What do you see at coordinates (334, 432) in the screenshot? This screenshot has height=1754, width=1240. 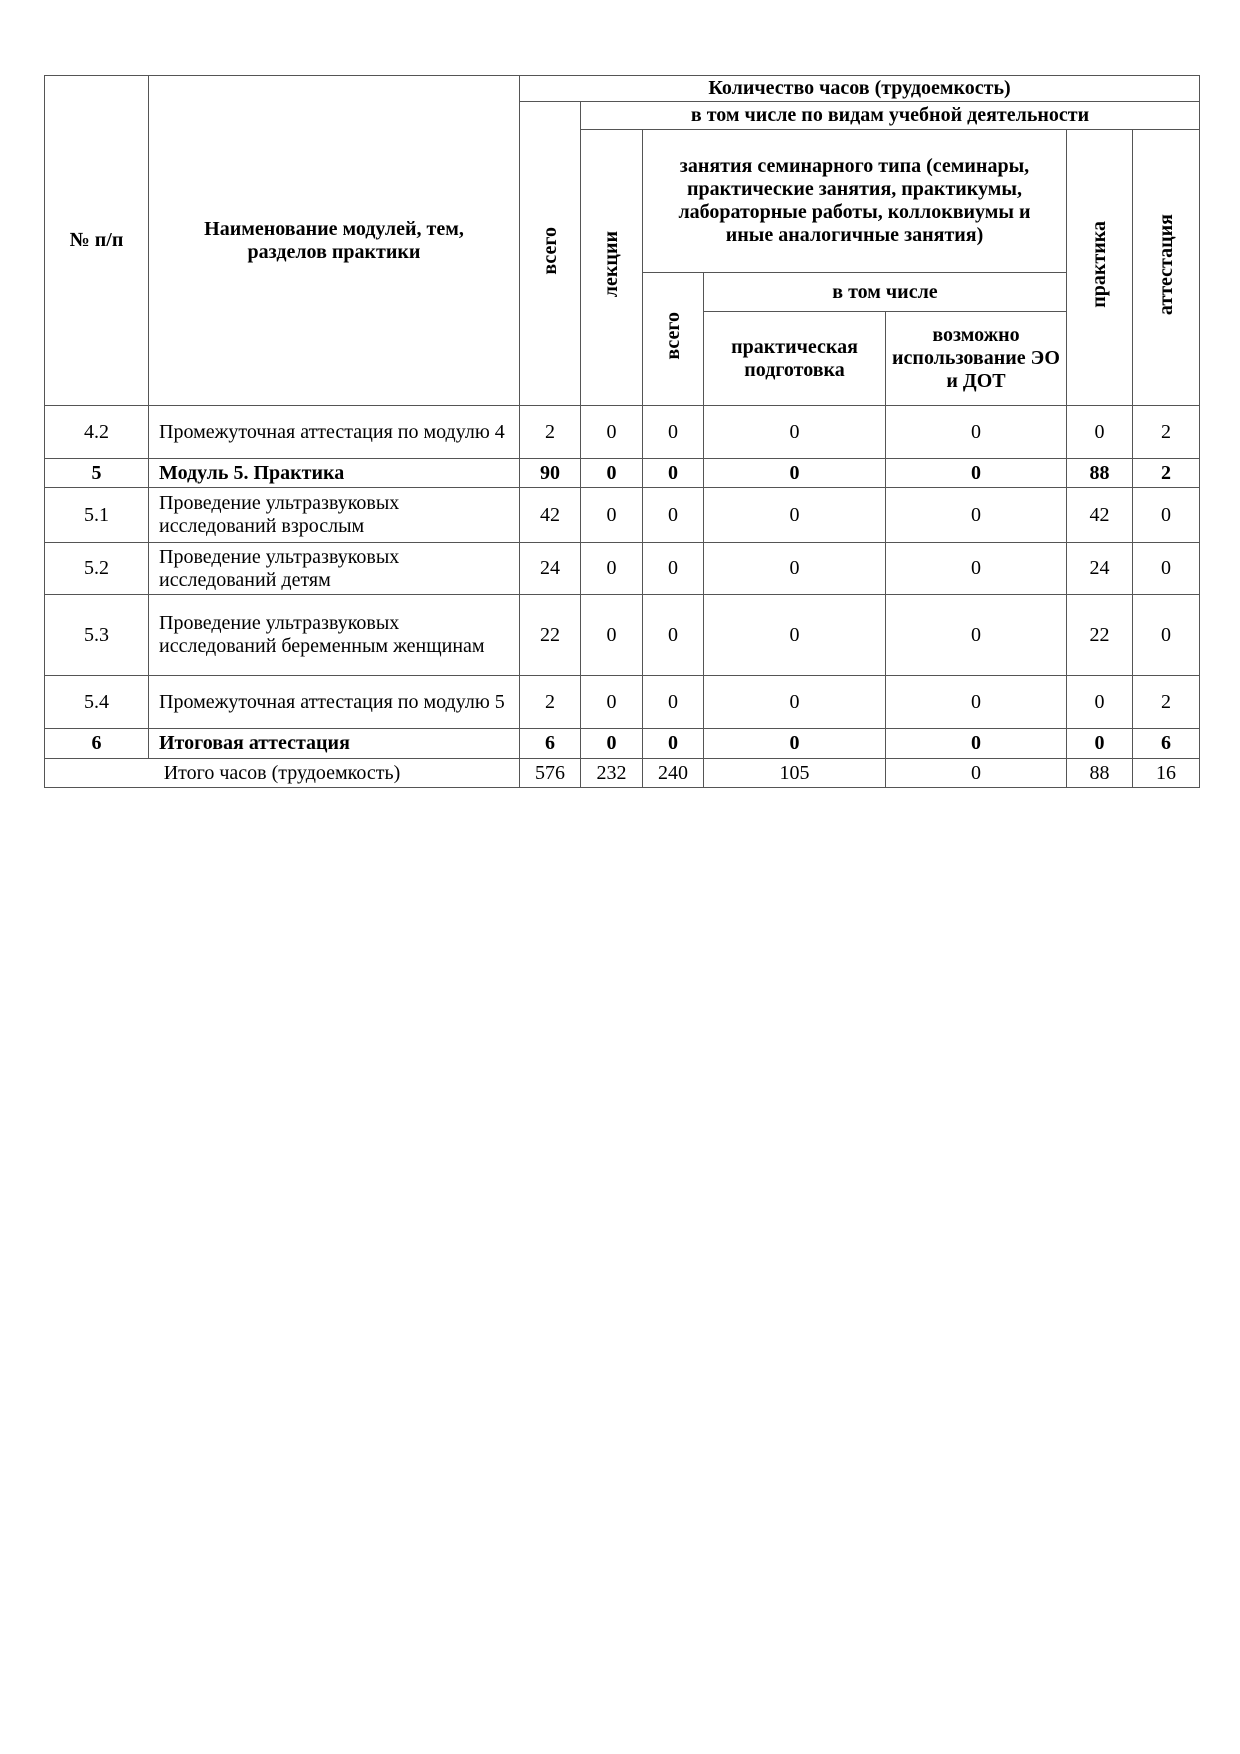 I see `row-name: Промежуточная аттестация по модулю 4` at bounding box center [334, 432].